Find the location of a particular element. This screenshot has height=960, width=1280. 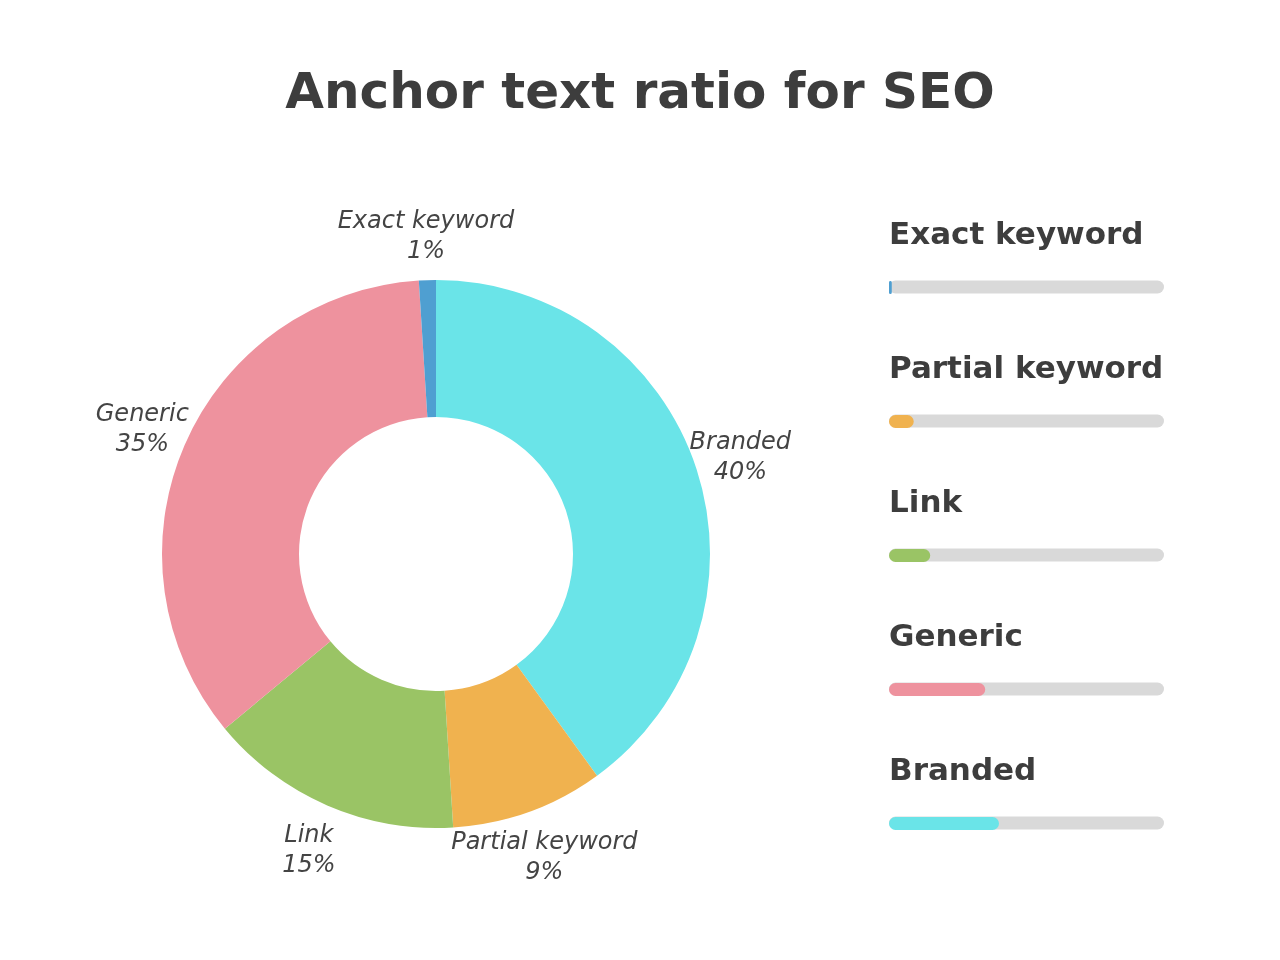

y-tick-label: Exact keyword is located at coordinates (1016, 233).